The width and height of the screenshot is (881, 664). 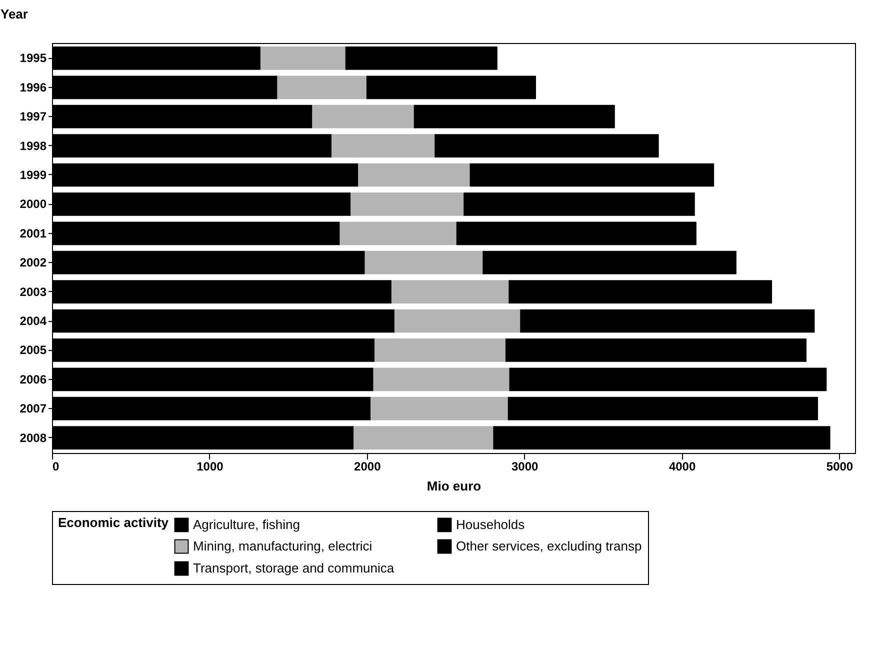 What do you see at coordinates (114, 522) in the screenshot?
I see `legend-title: Economic activity` at bounding box center [114, 522].